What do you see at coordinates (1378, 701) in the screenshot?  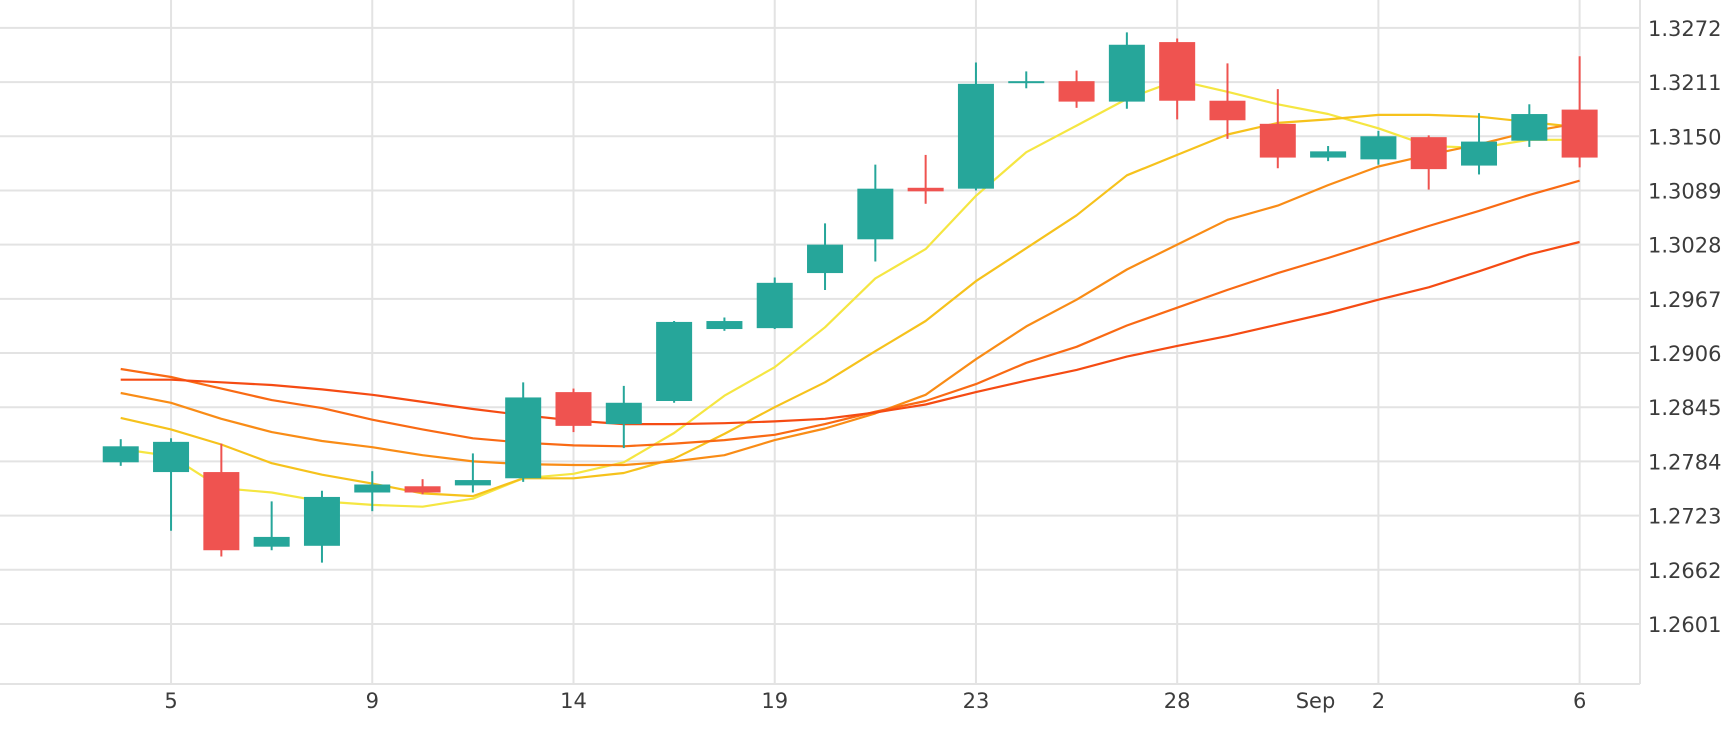 I see `x-tick-label: 2` at bounding box center [1378, 701].